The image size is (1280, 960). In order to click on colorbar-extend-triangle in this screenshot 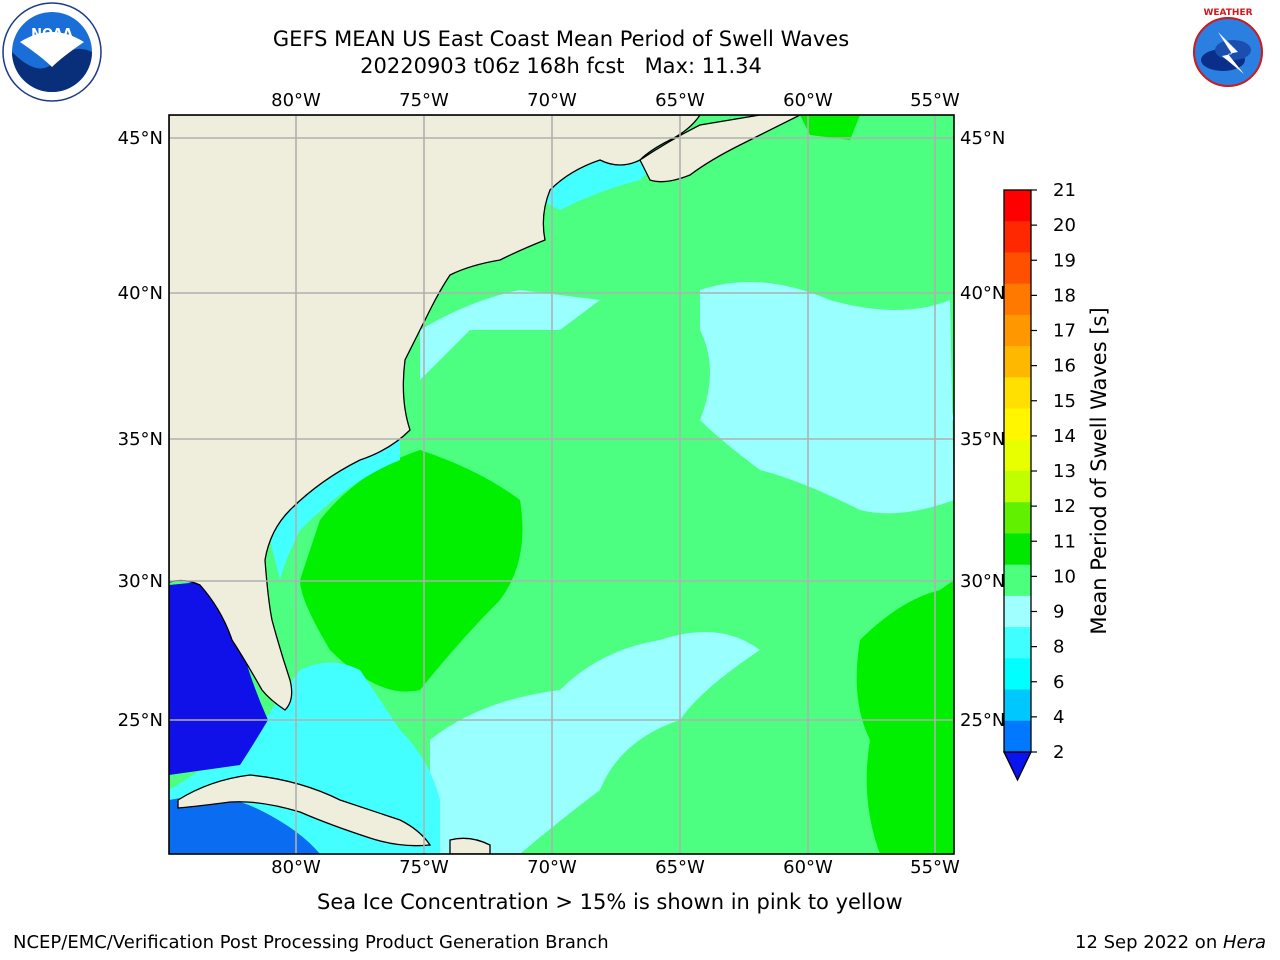, I will do `click(1017, 766)`.